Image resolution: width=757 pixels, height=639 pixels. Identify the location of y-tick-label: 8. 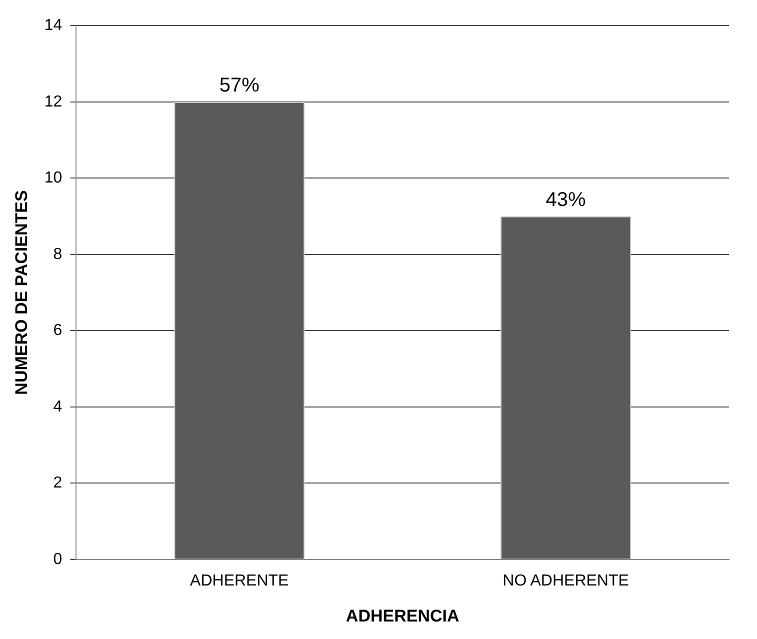
(57, 254).